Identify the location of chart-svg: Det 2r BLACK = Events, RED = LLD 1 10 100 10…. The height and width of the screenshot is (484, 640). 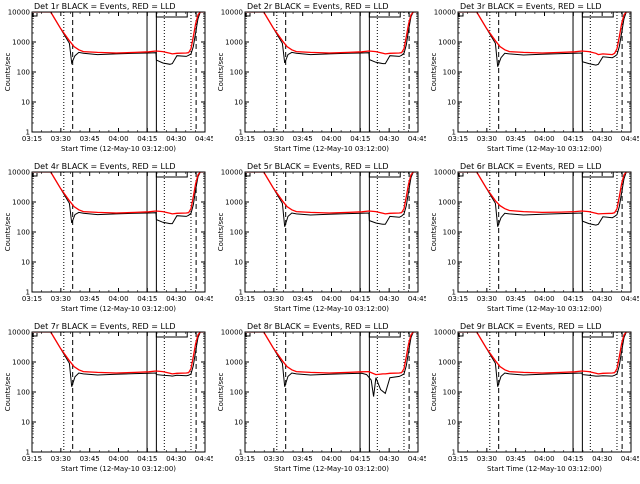
(322, 77).